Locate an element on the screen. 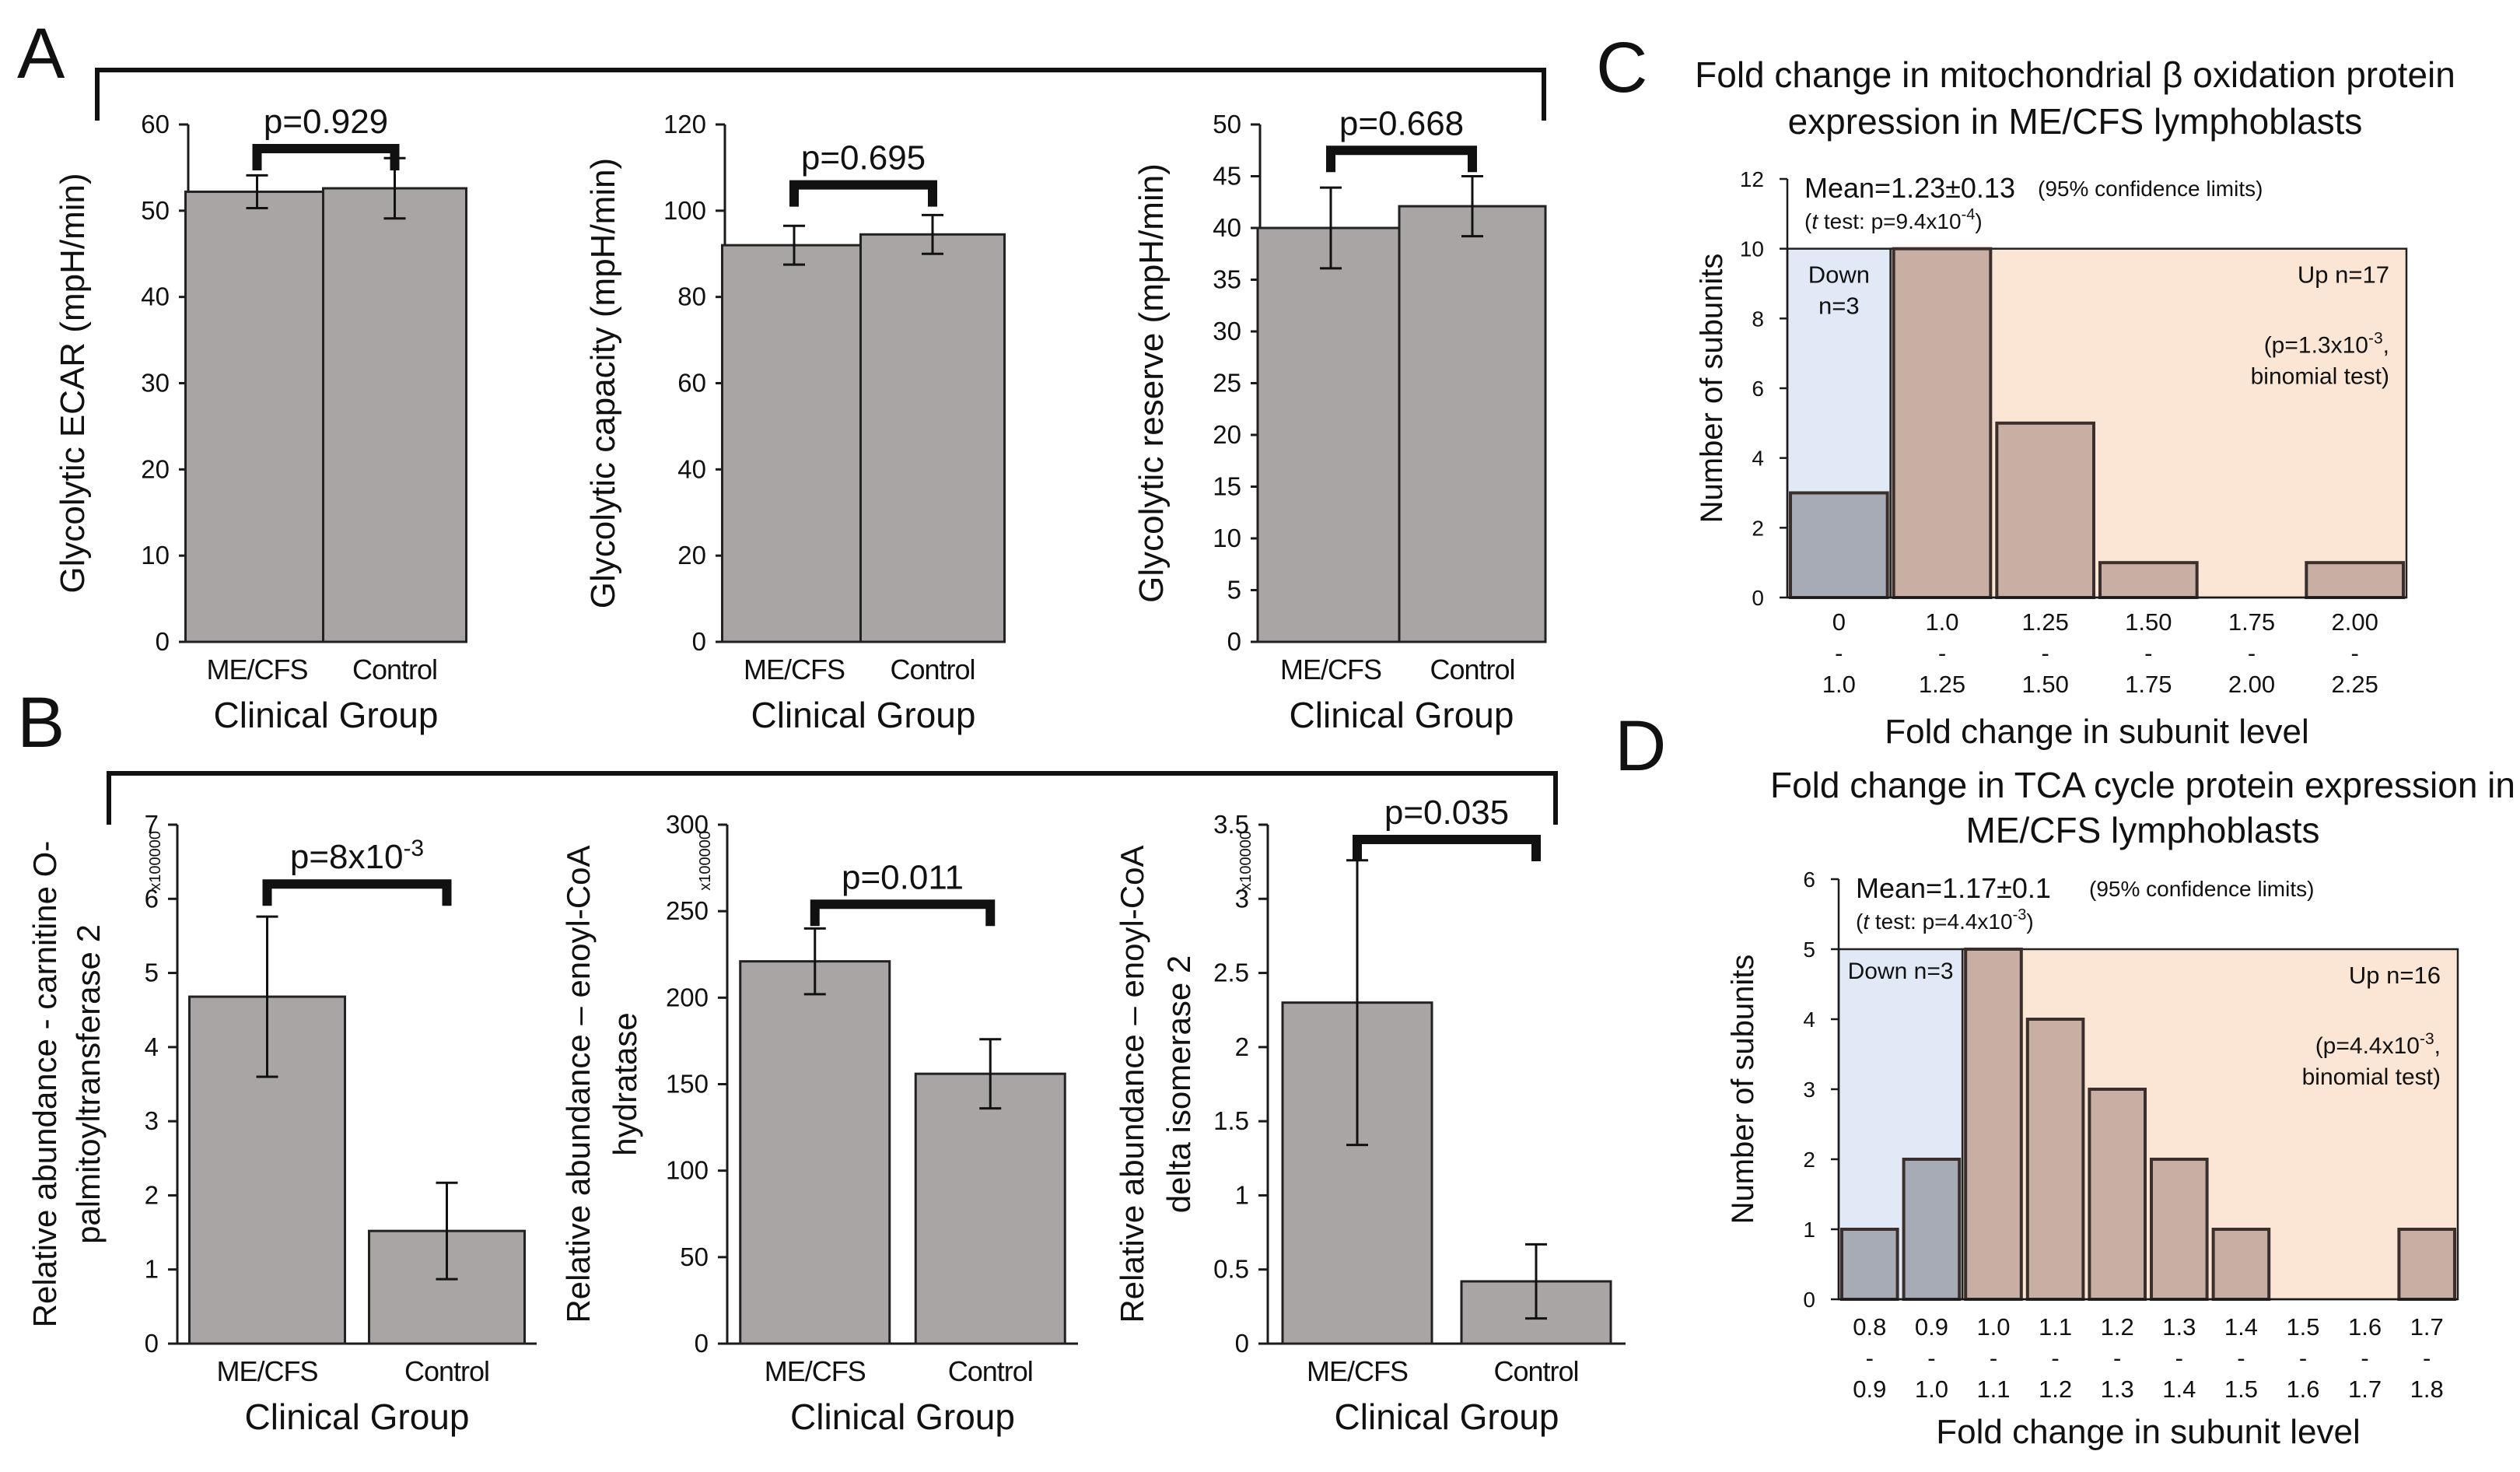 The image size is (2520, 1472). p-value-label: p=8x10-3 is located at coordinates (357, 856).